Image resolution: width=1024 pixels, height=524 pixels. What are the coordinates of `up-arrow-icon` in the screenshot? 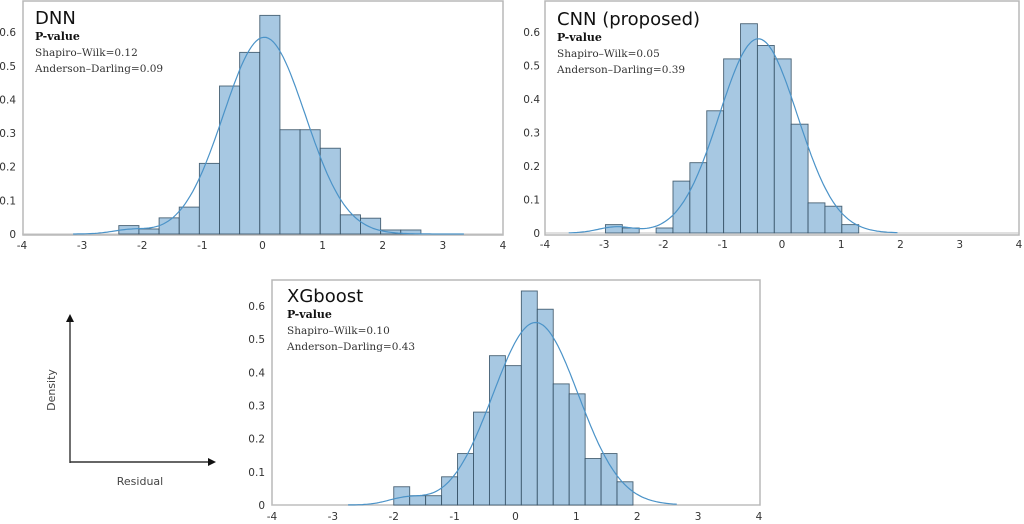 It's located at (70, 318).